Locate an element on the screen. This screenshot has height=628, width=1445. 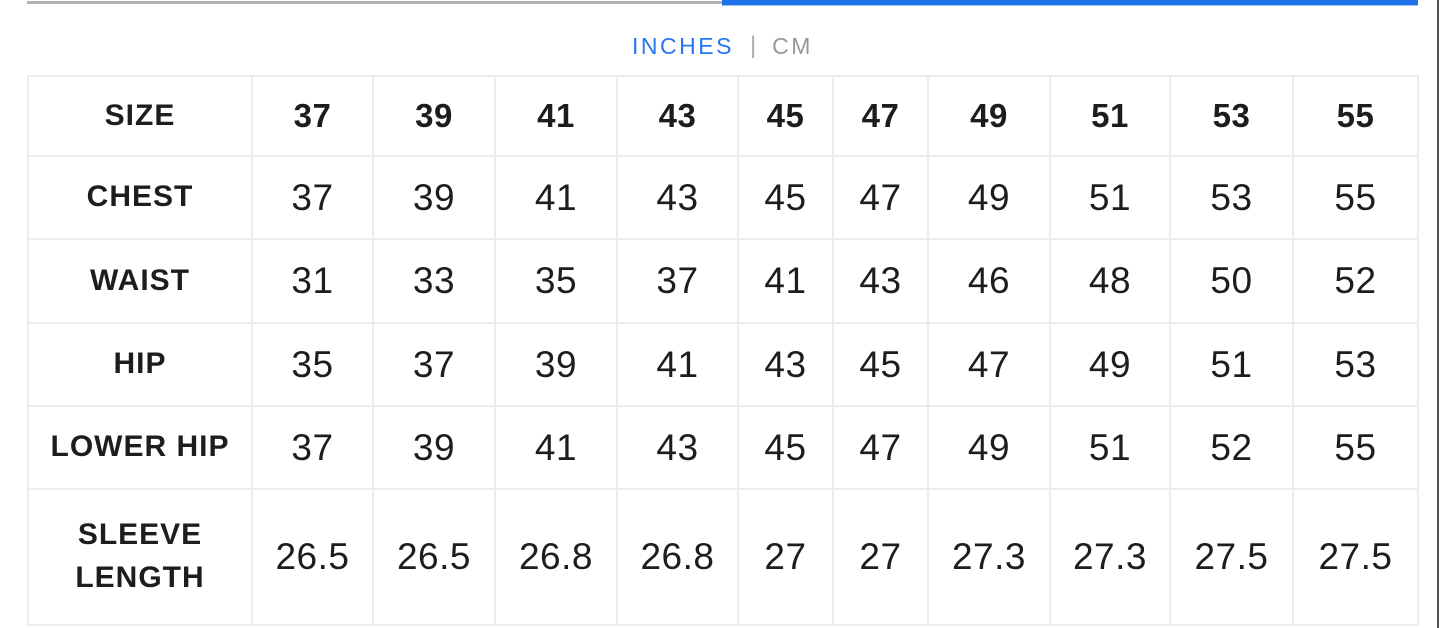
table-row: CHEST 37 39 41 43 45 47 49 51 53 55 is located at coordinates (723, 197).